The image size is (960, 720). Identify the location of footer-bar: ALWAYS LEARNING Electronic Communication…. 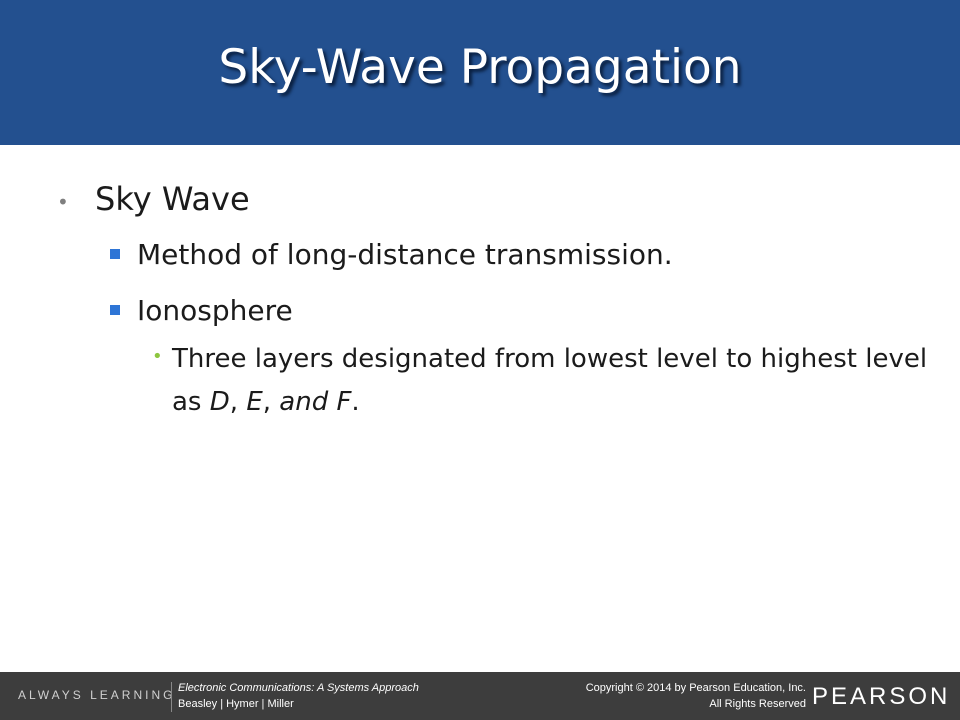
(480, 696).